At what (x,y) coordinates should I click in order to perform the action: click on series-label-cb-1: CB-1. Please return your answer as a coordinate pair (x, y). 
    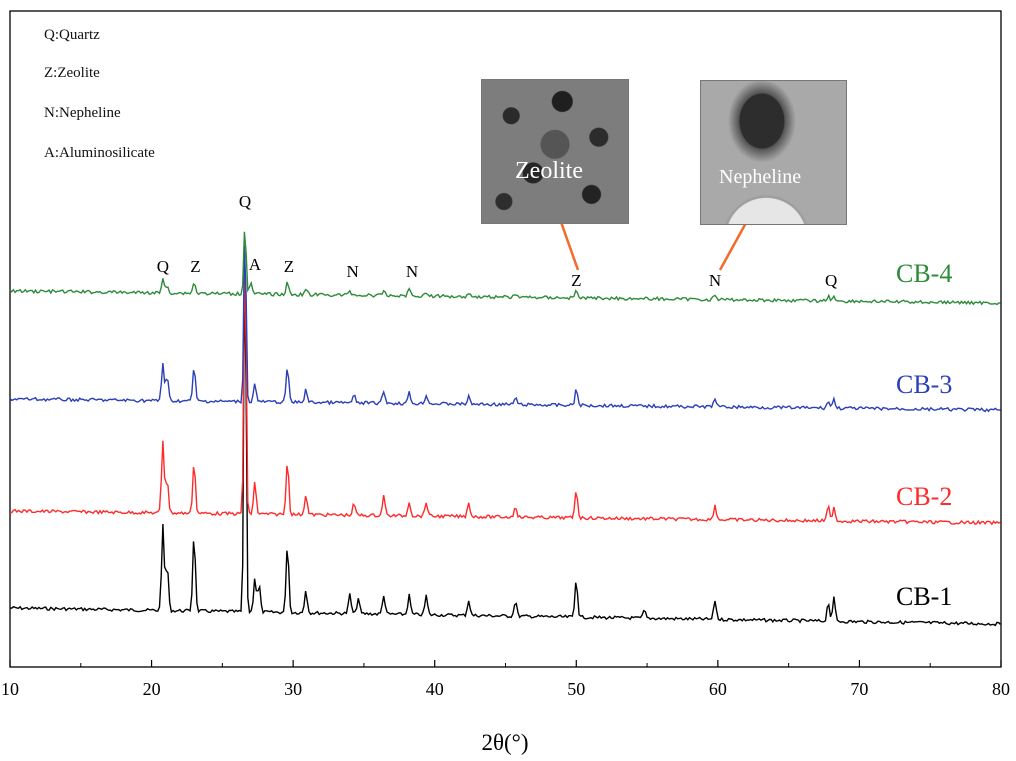
    Looking at the image, I should click on (924, 596).